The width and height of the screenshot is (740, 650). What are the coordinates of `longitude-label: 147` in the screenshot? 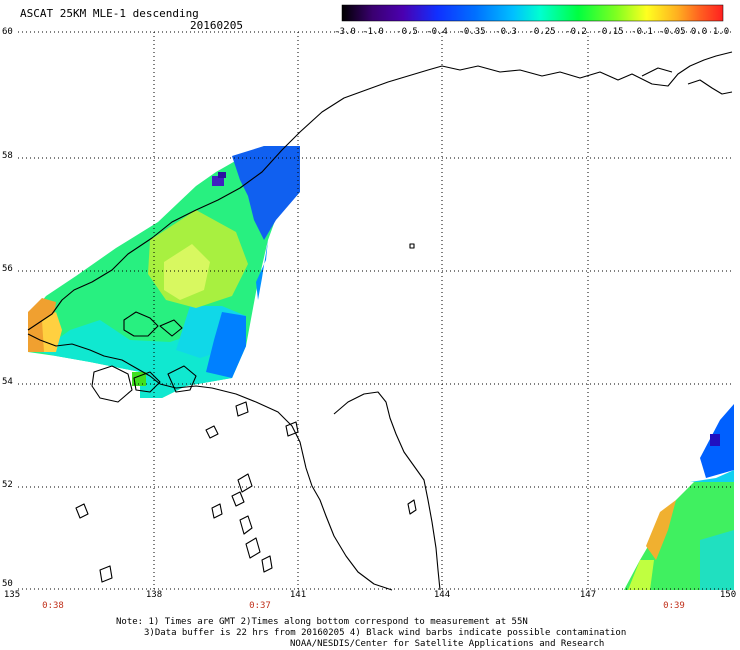 It's located at (588, 595).